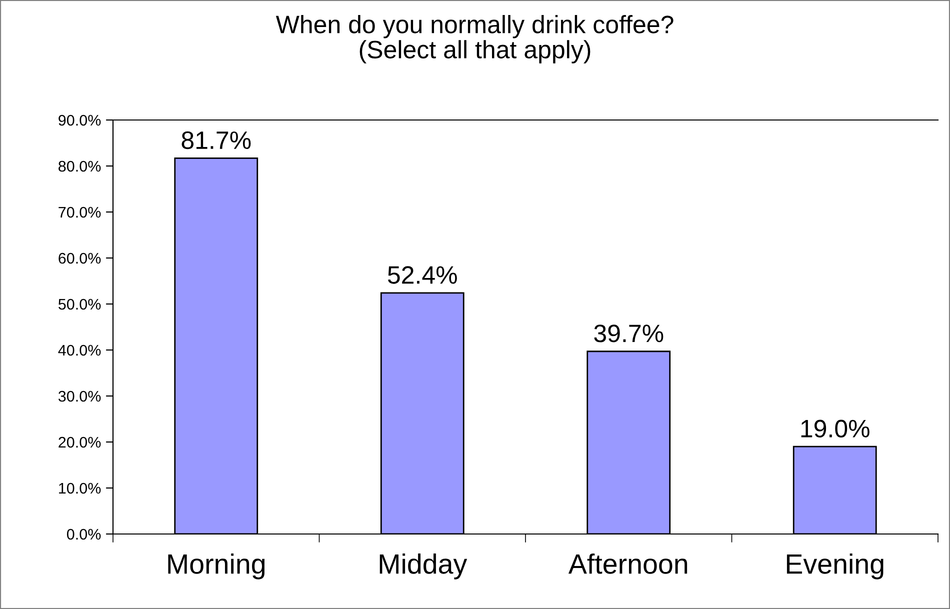 The image size is (950, 609). I want to click on y-tick-label: 40.0%, so click(79, 350).